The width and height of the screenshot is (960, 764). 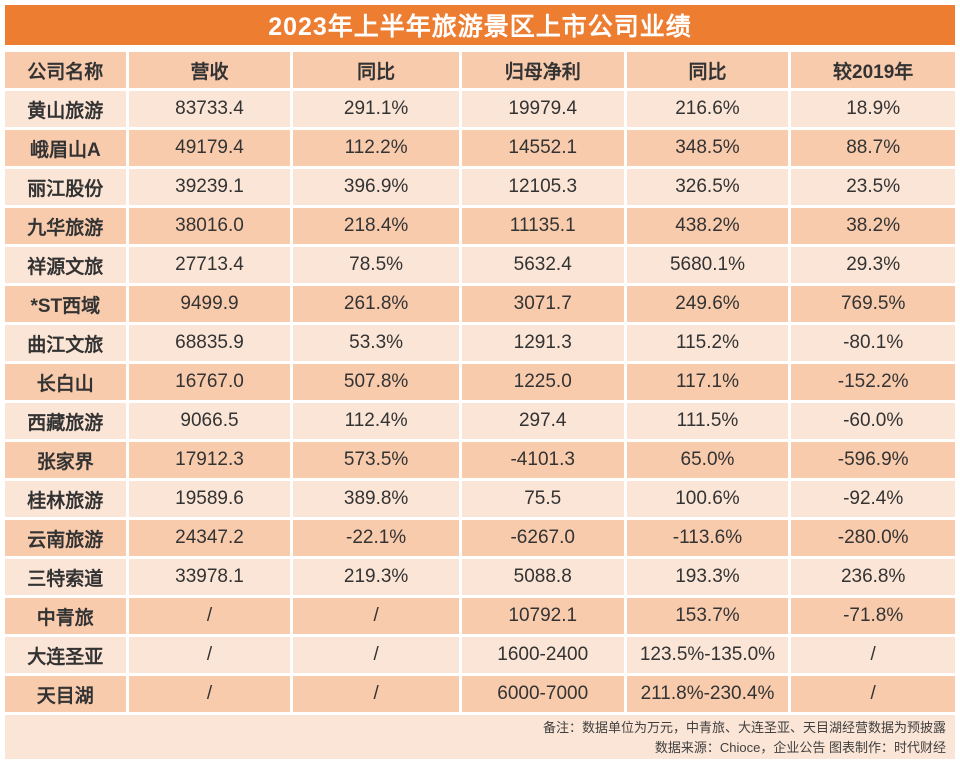 I want to click on header-row: 公司名称 营收 同比 归母净利 同比 较2019年, so click(x=480, y=70).